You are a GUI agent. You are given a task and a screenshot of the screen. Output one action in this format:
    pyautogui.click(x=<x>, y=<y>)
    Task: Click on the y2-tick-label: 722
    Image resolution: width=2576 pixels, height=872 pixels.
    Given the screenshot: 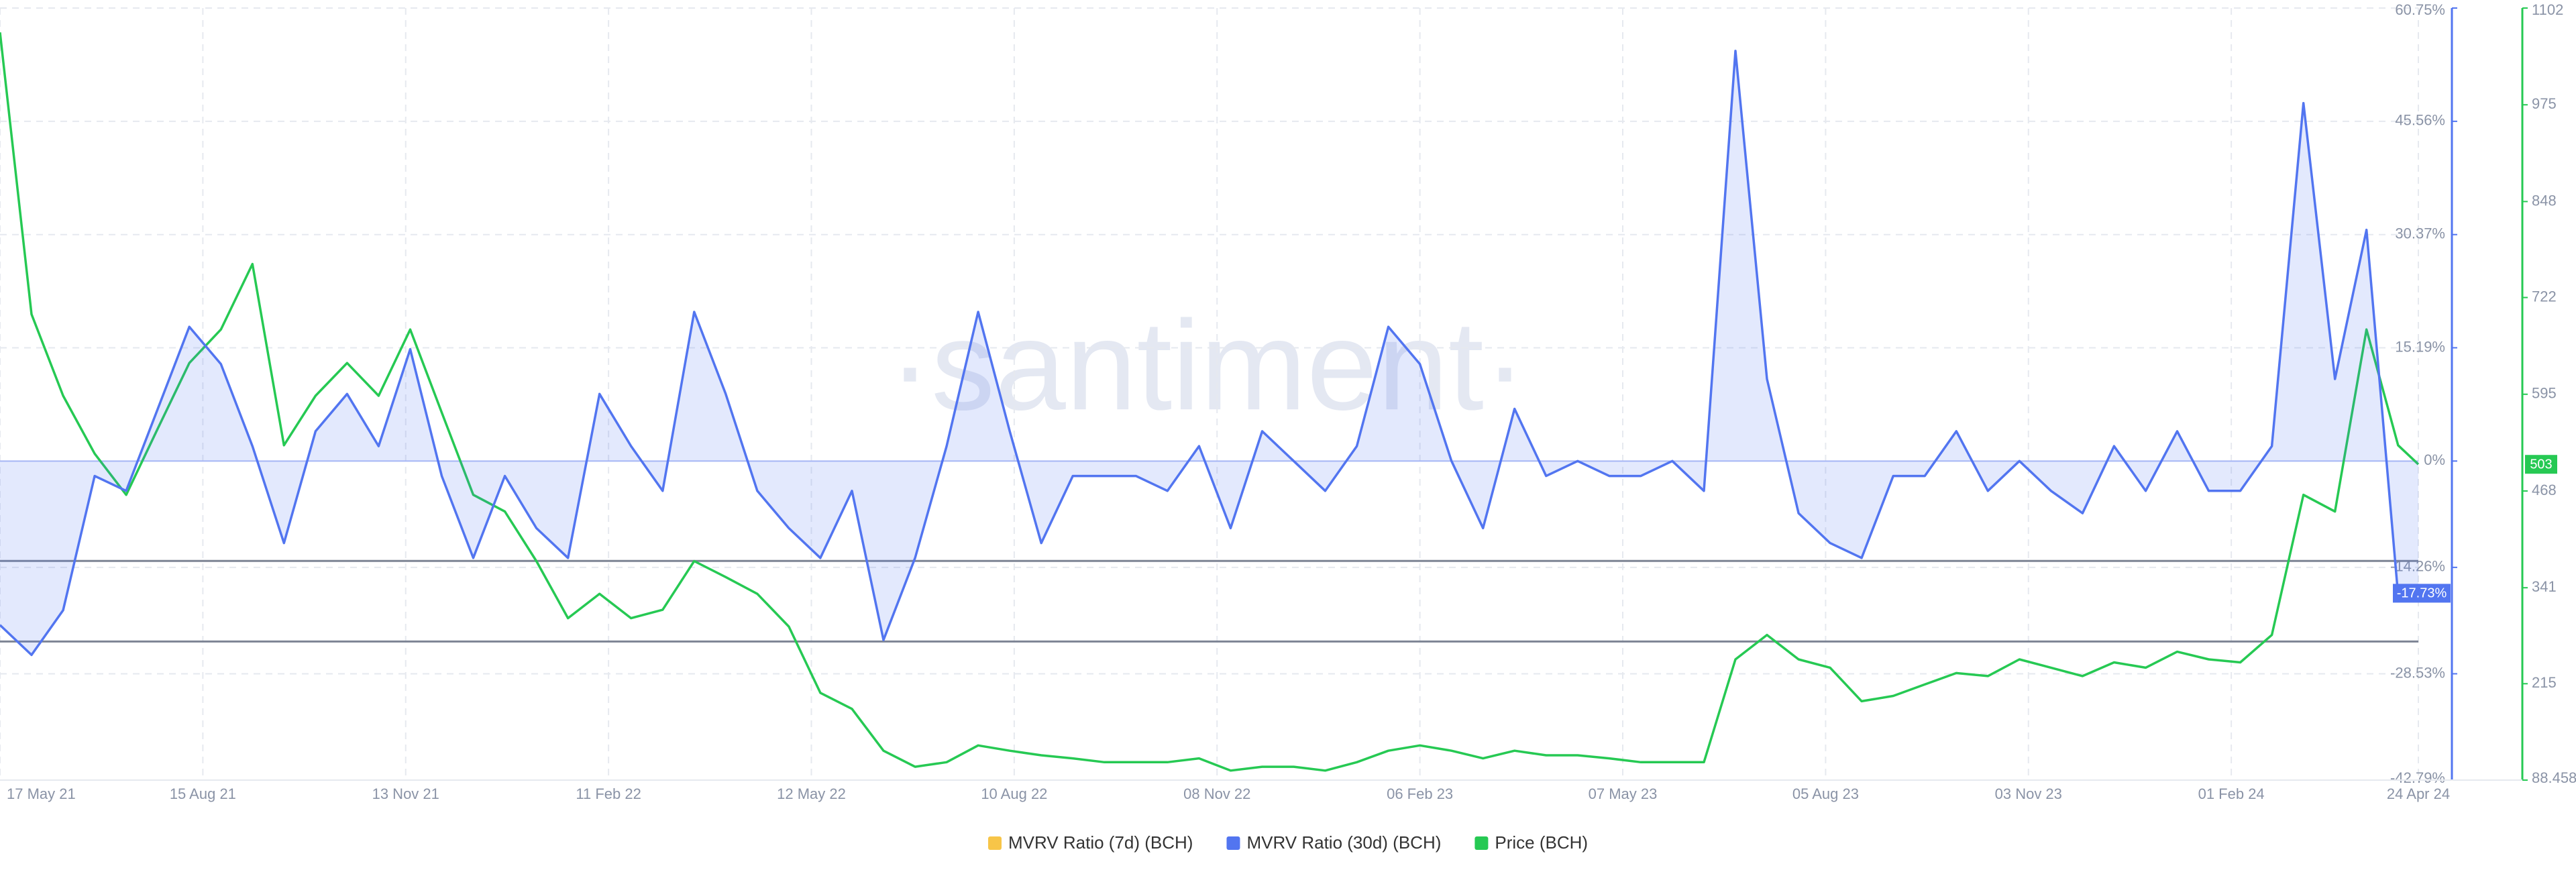 What is the action you would take?
    pyautogui.click(x=2544, y=296)
    